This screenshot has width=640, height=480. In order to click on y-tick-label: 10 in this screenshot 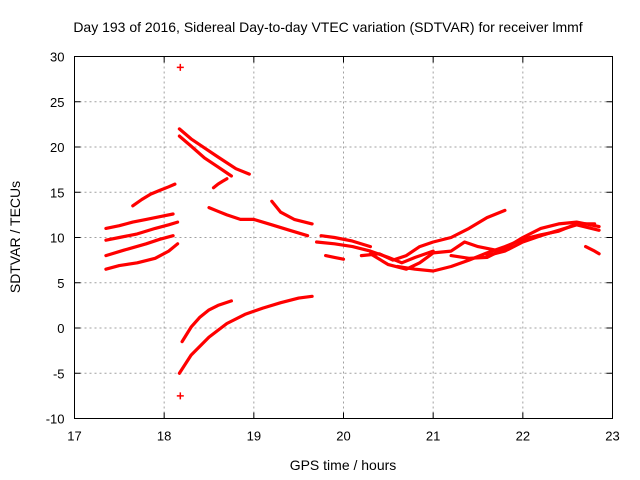, I will do `click(57, 238)`.